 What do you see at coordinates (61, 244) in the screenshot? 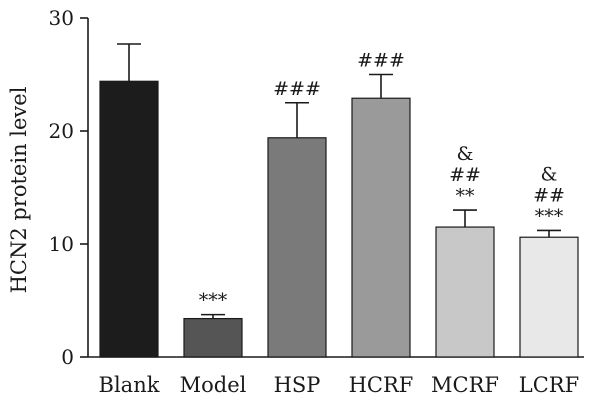
I see `y-tick-label: 10` at bounding box center [61, 244].